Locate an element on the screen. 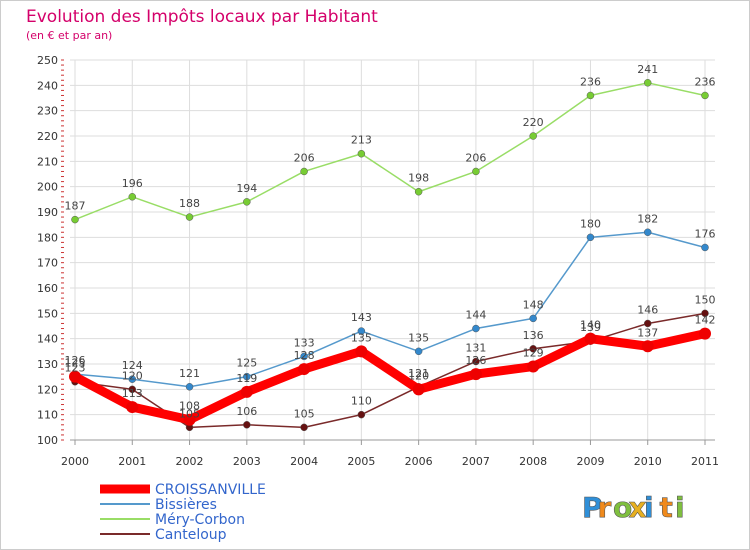 The width and height of the screenshot is (750, 550). data-label-2-0: 123 is located at coordinates (75, 368).